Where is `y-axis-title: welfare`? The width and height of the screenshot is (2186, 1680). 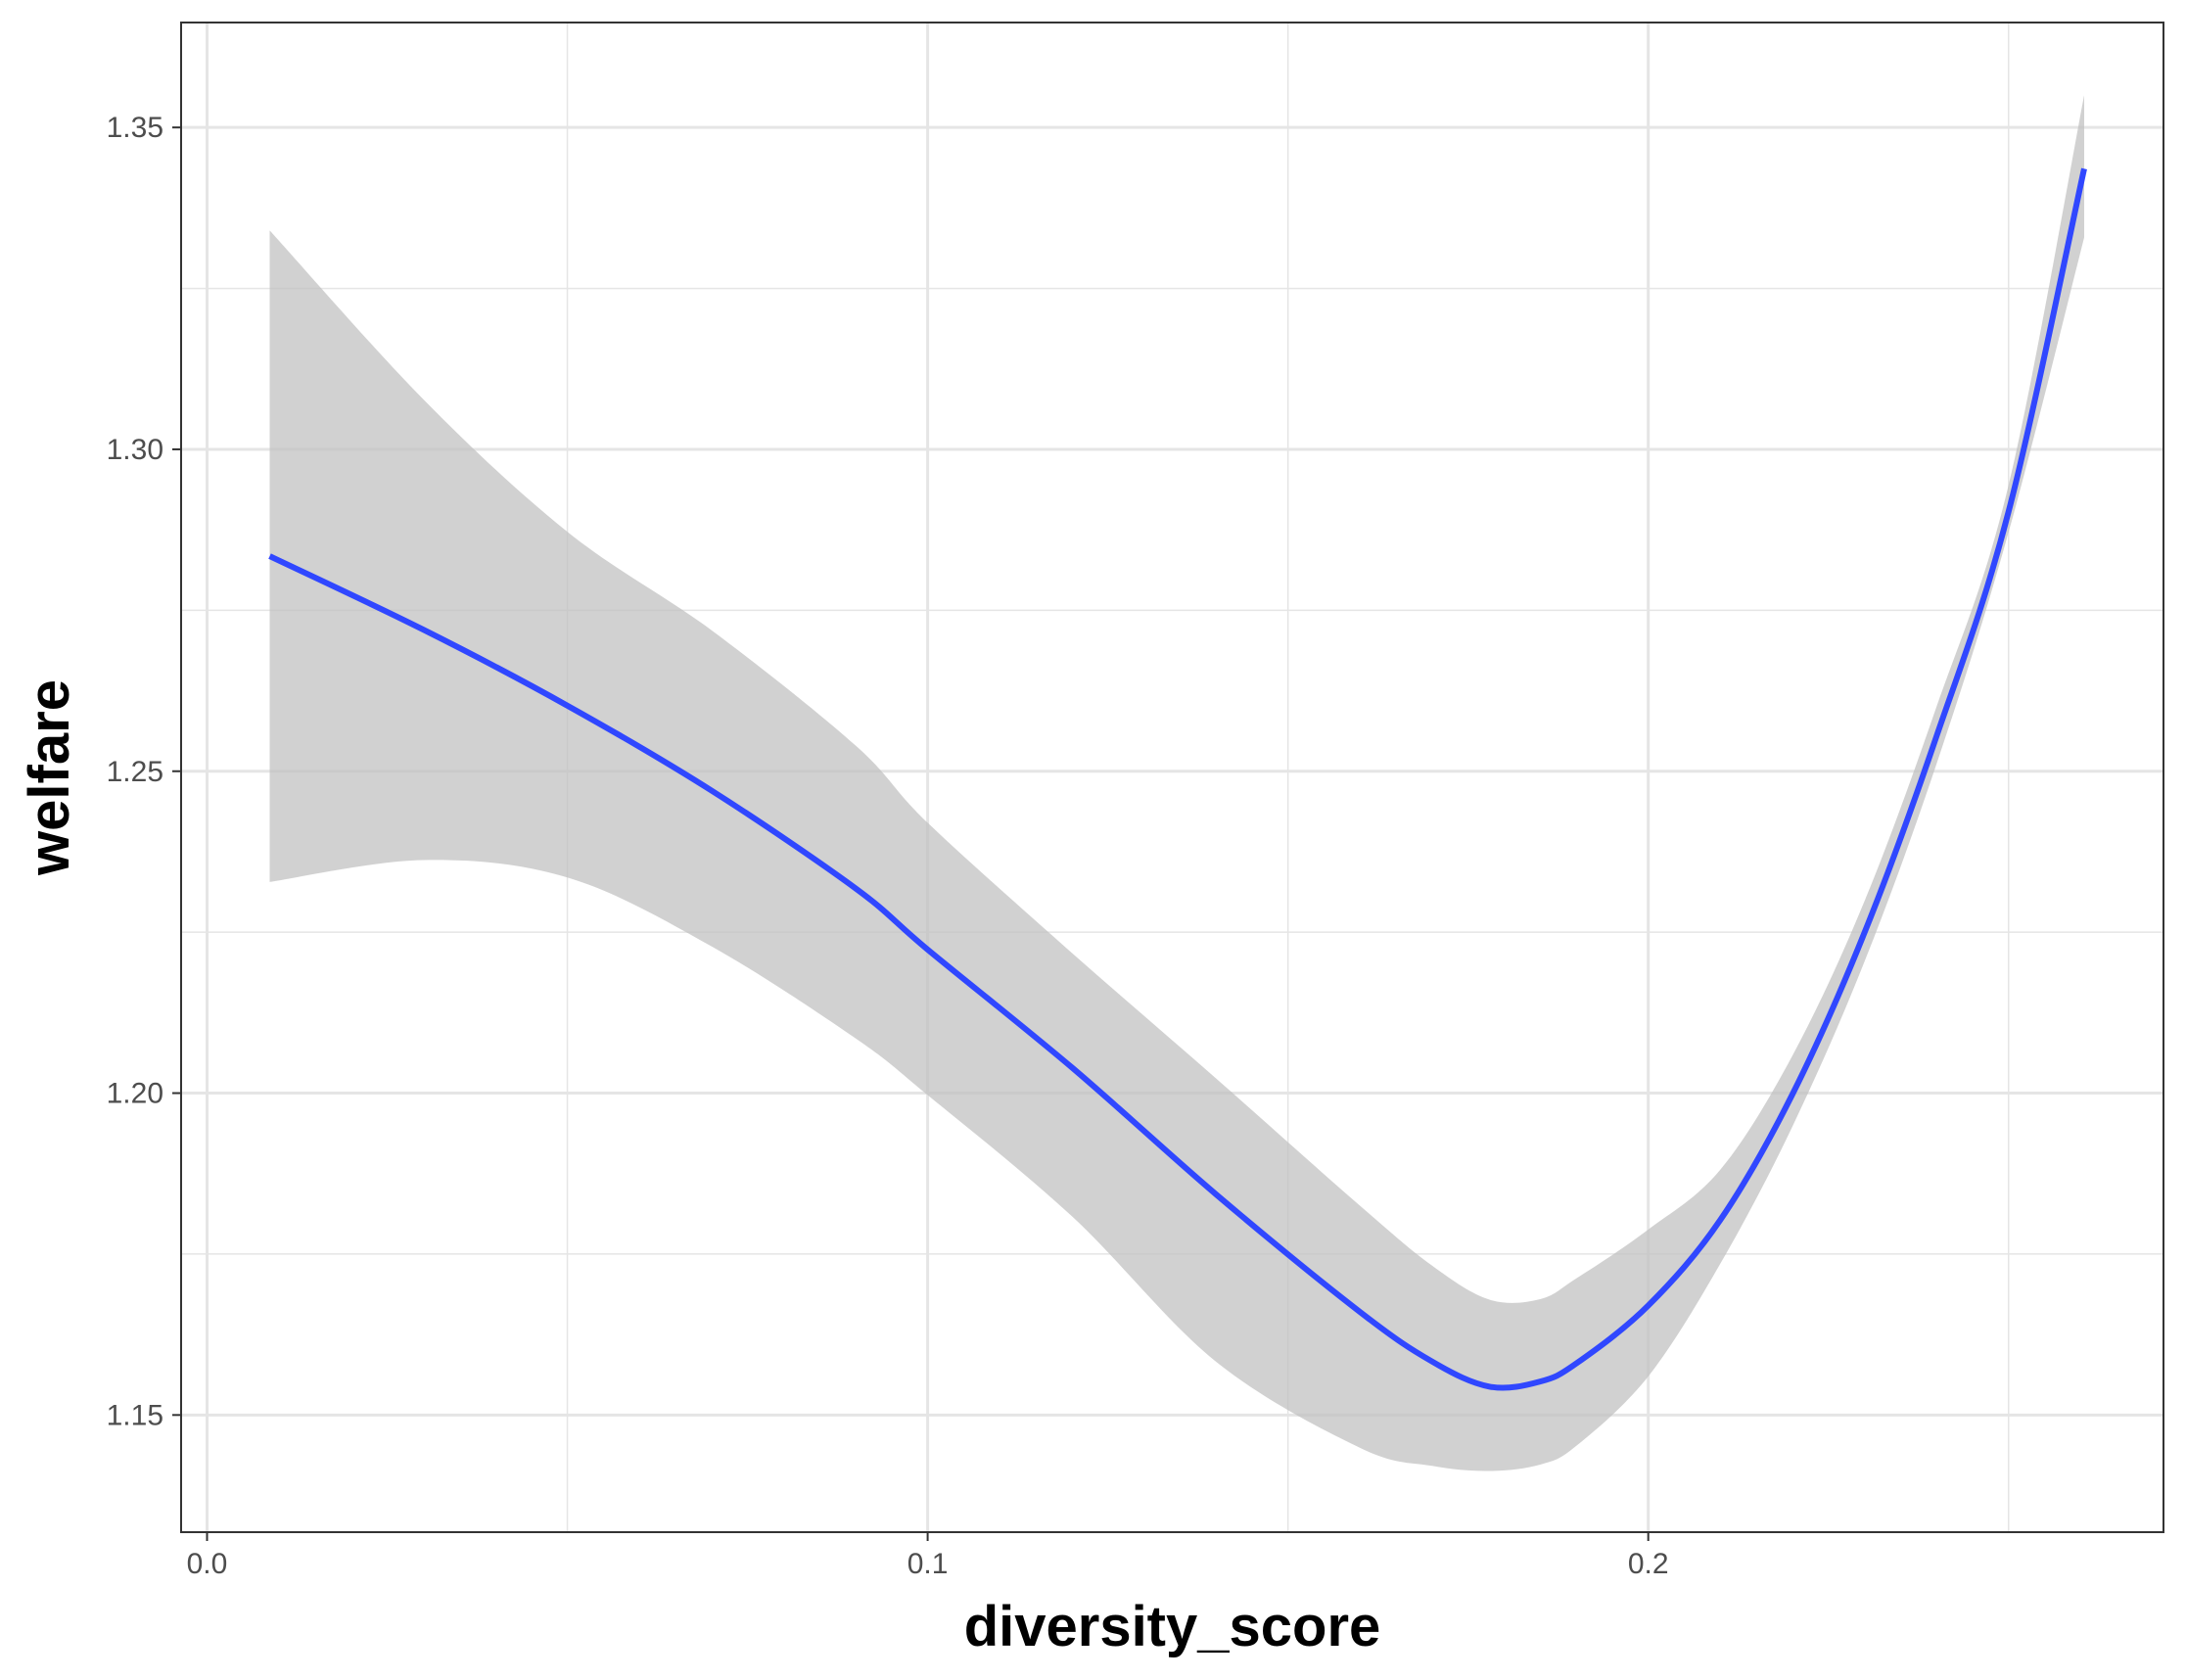 y-axis-title: welfare is located at coordinates (49, 777).